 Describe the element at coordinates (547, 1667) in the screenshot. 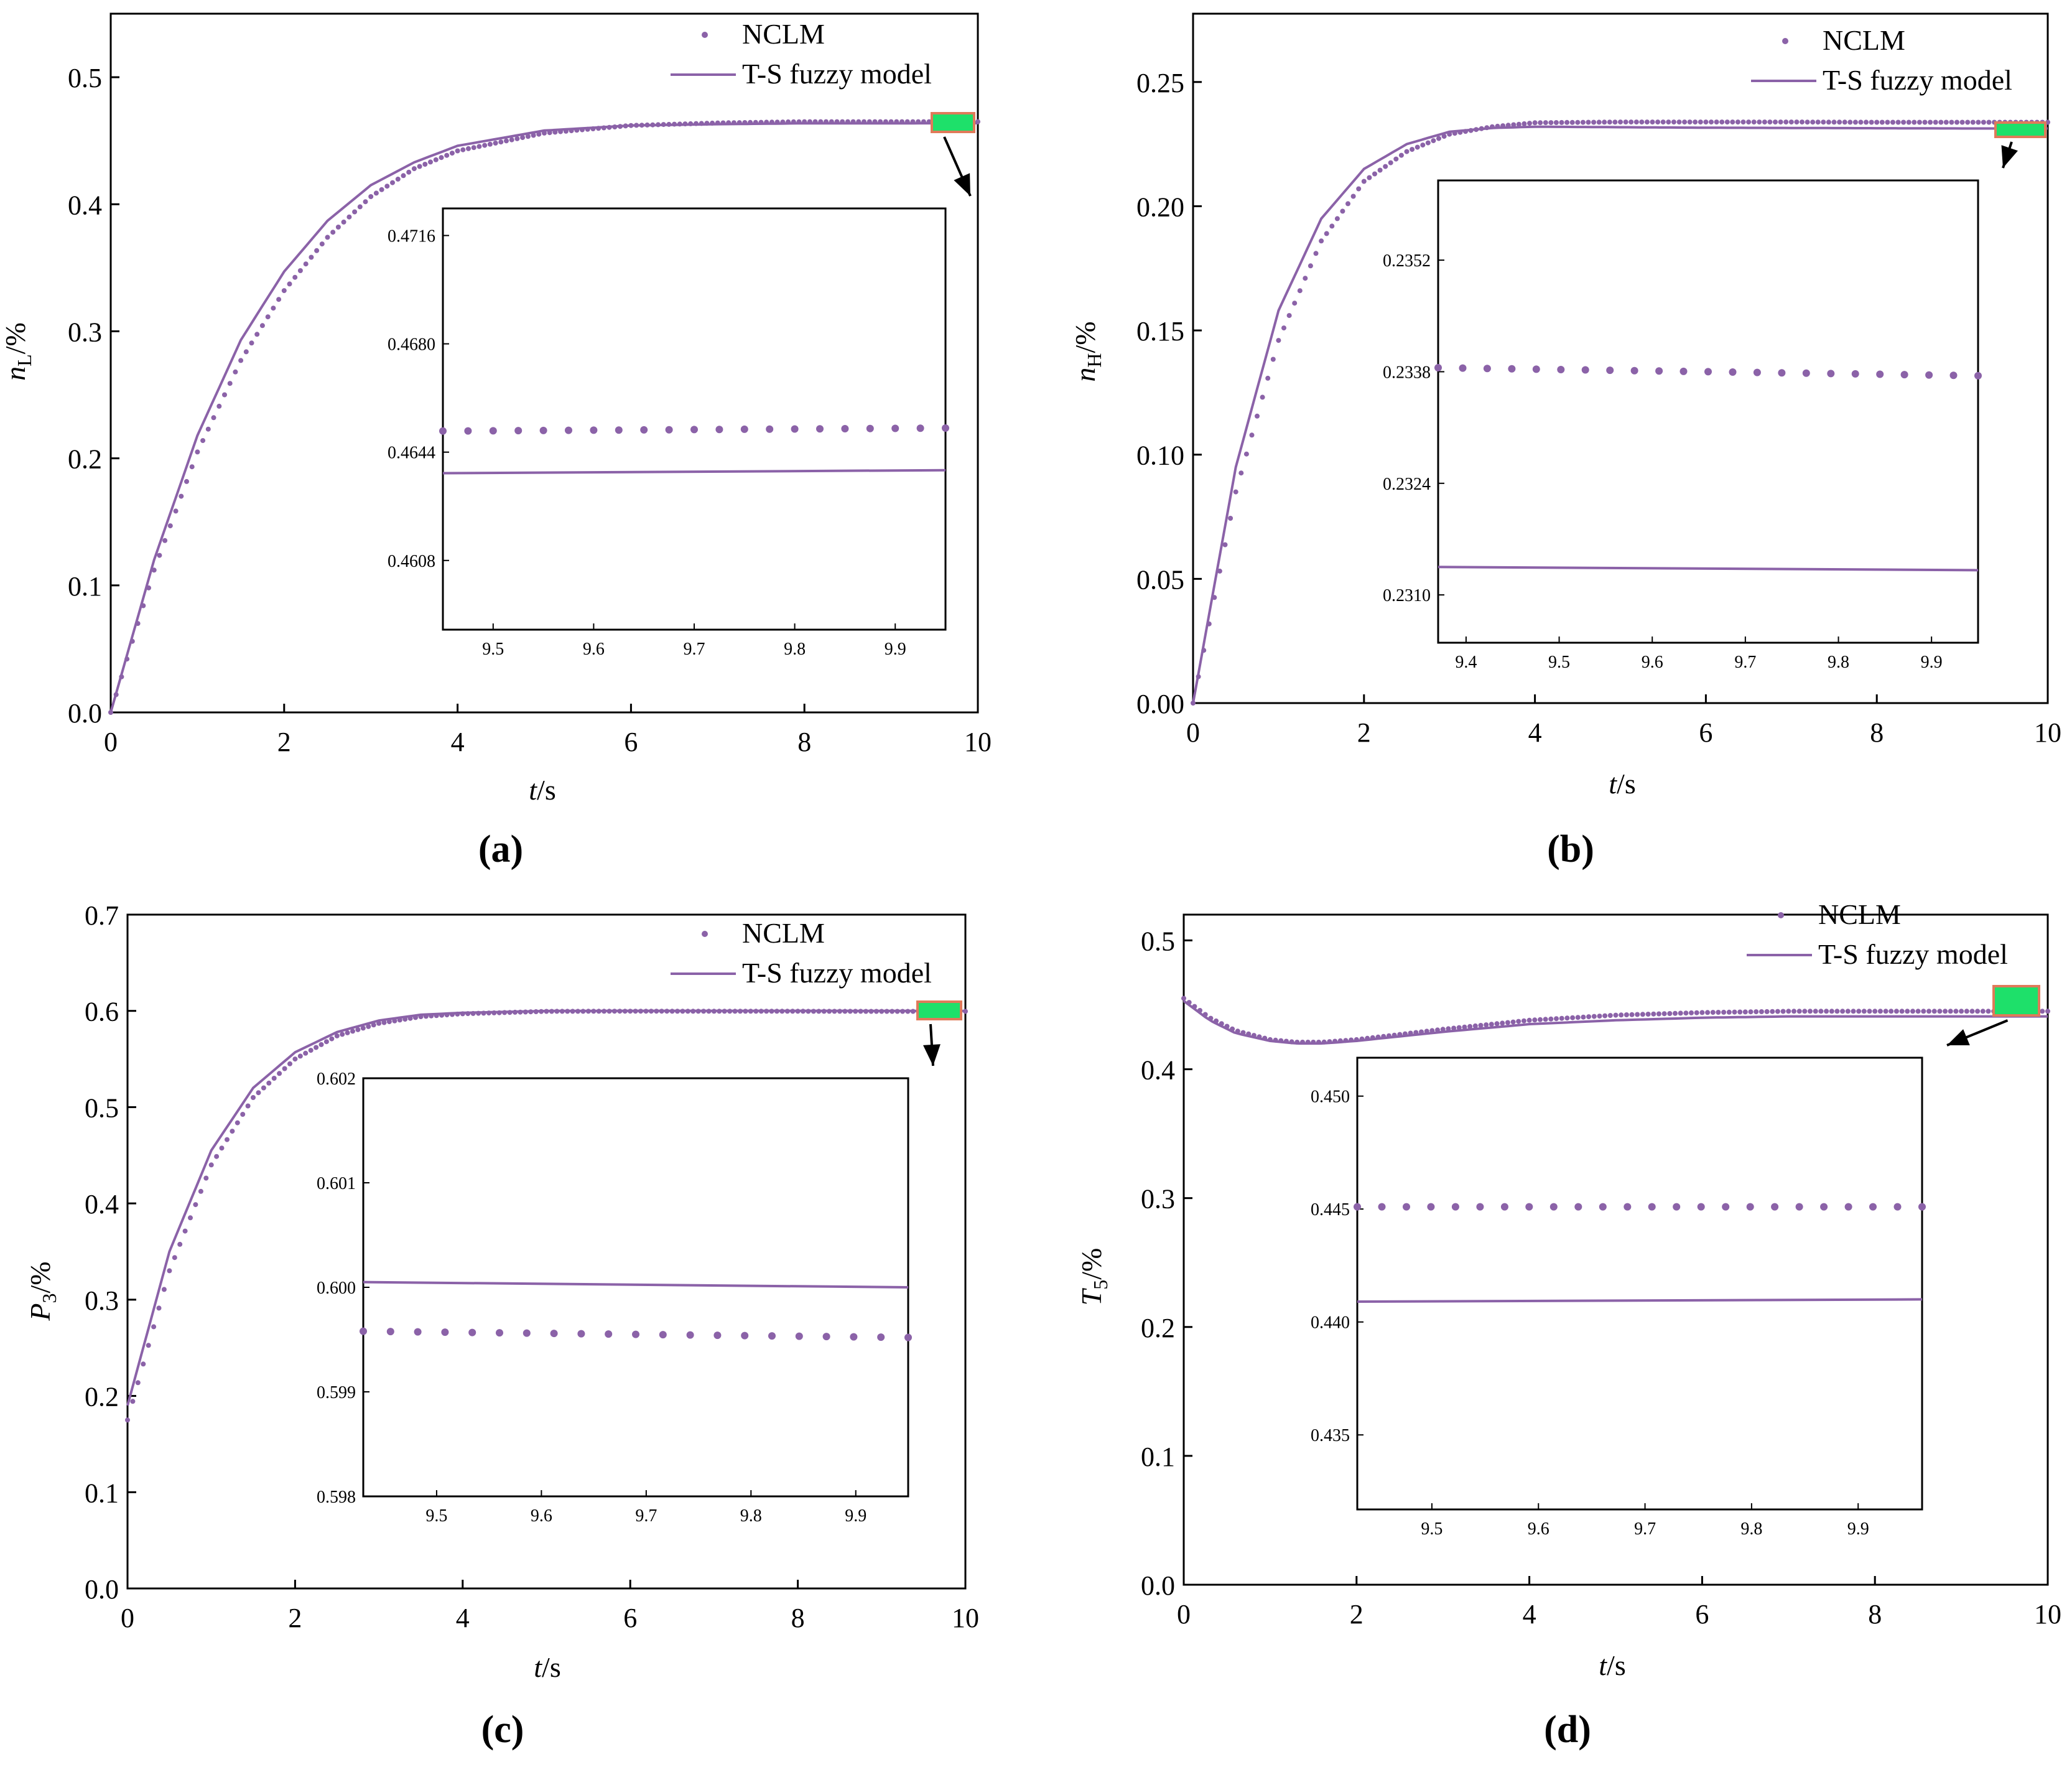

I see `x-axis-label: t/s` at that location.